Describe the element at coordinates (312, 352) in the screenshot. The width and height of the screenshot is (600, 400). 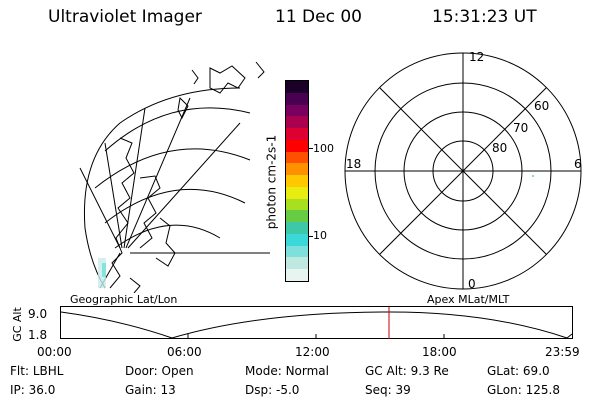
I see `timeline-xtick-1200: 12:00` at that location.